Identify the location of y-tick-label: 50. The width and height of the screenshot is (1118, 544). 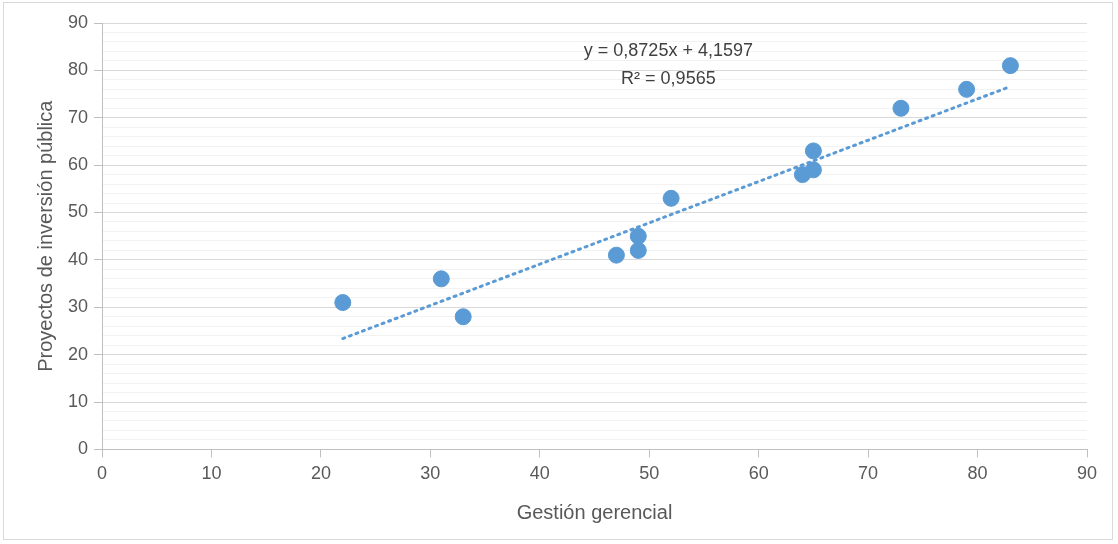
(78, 211).